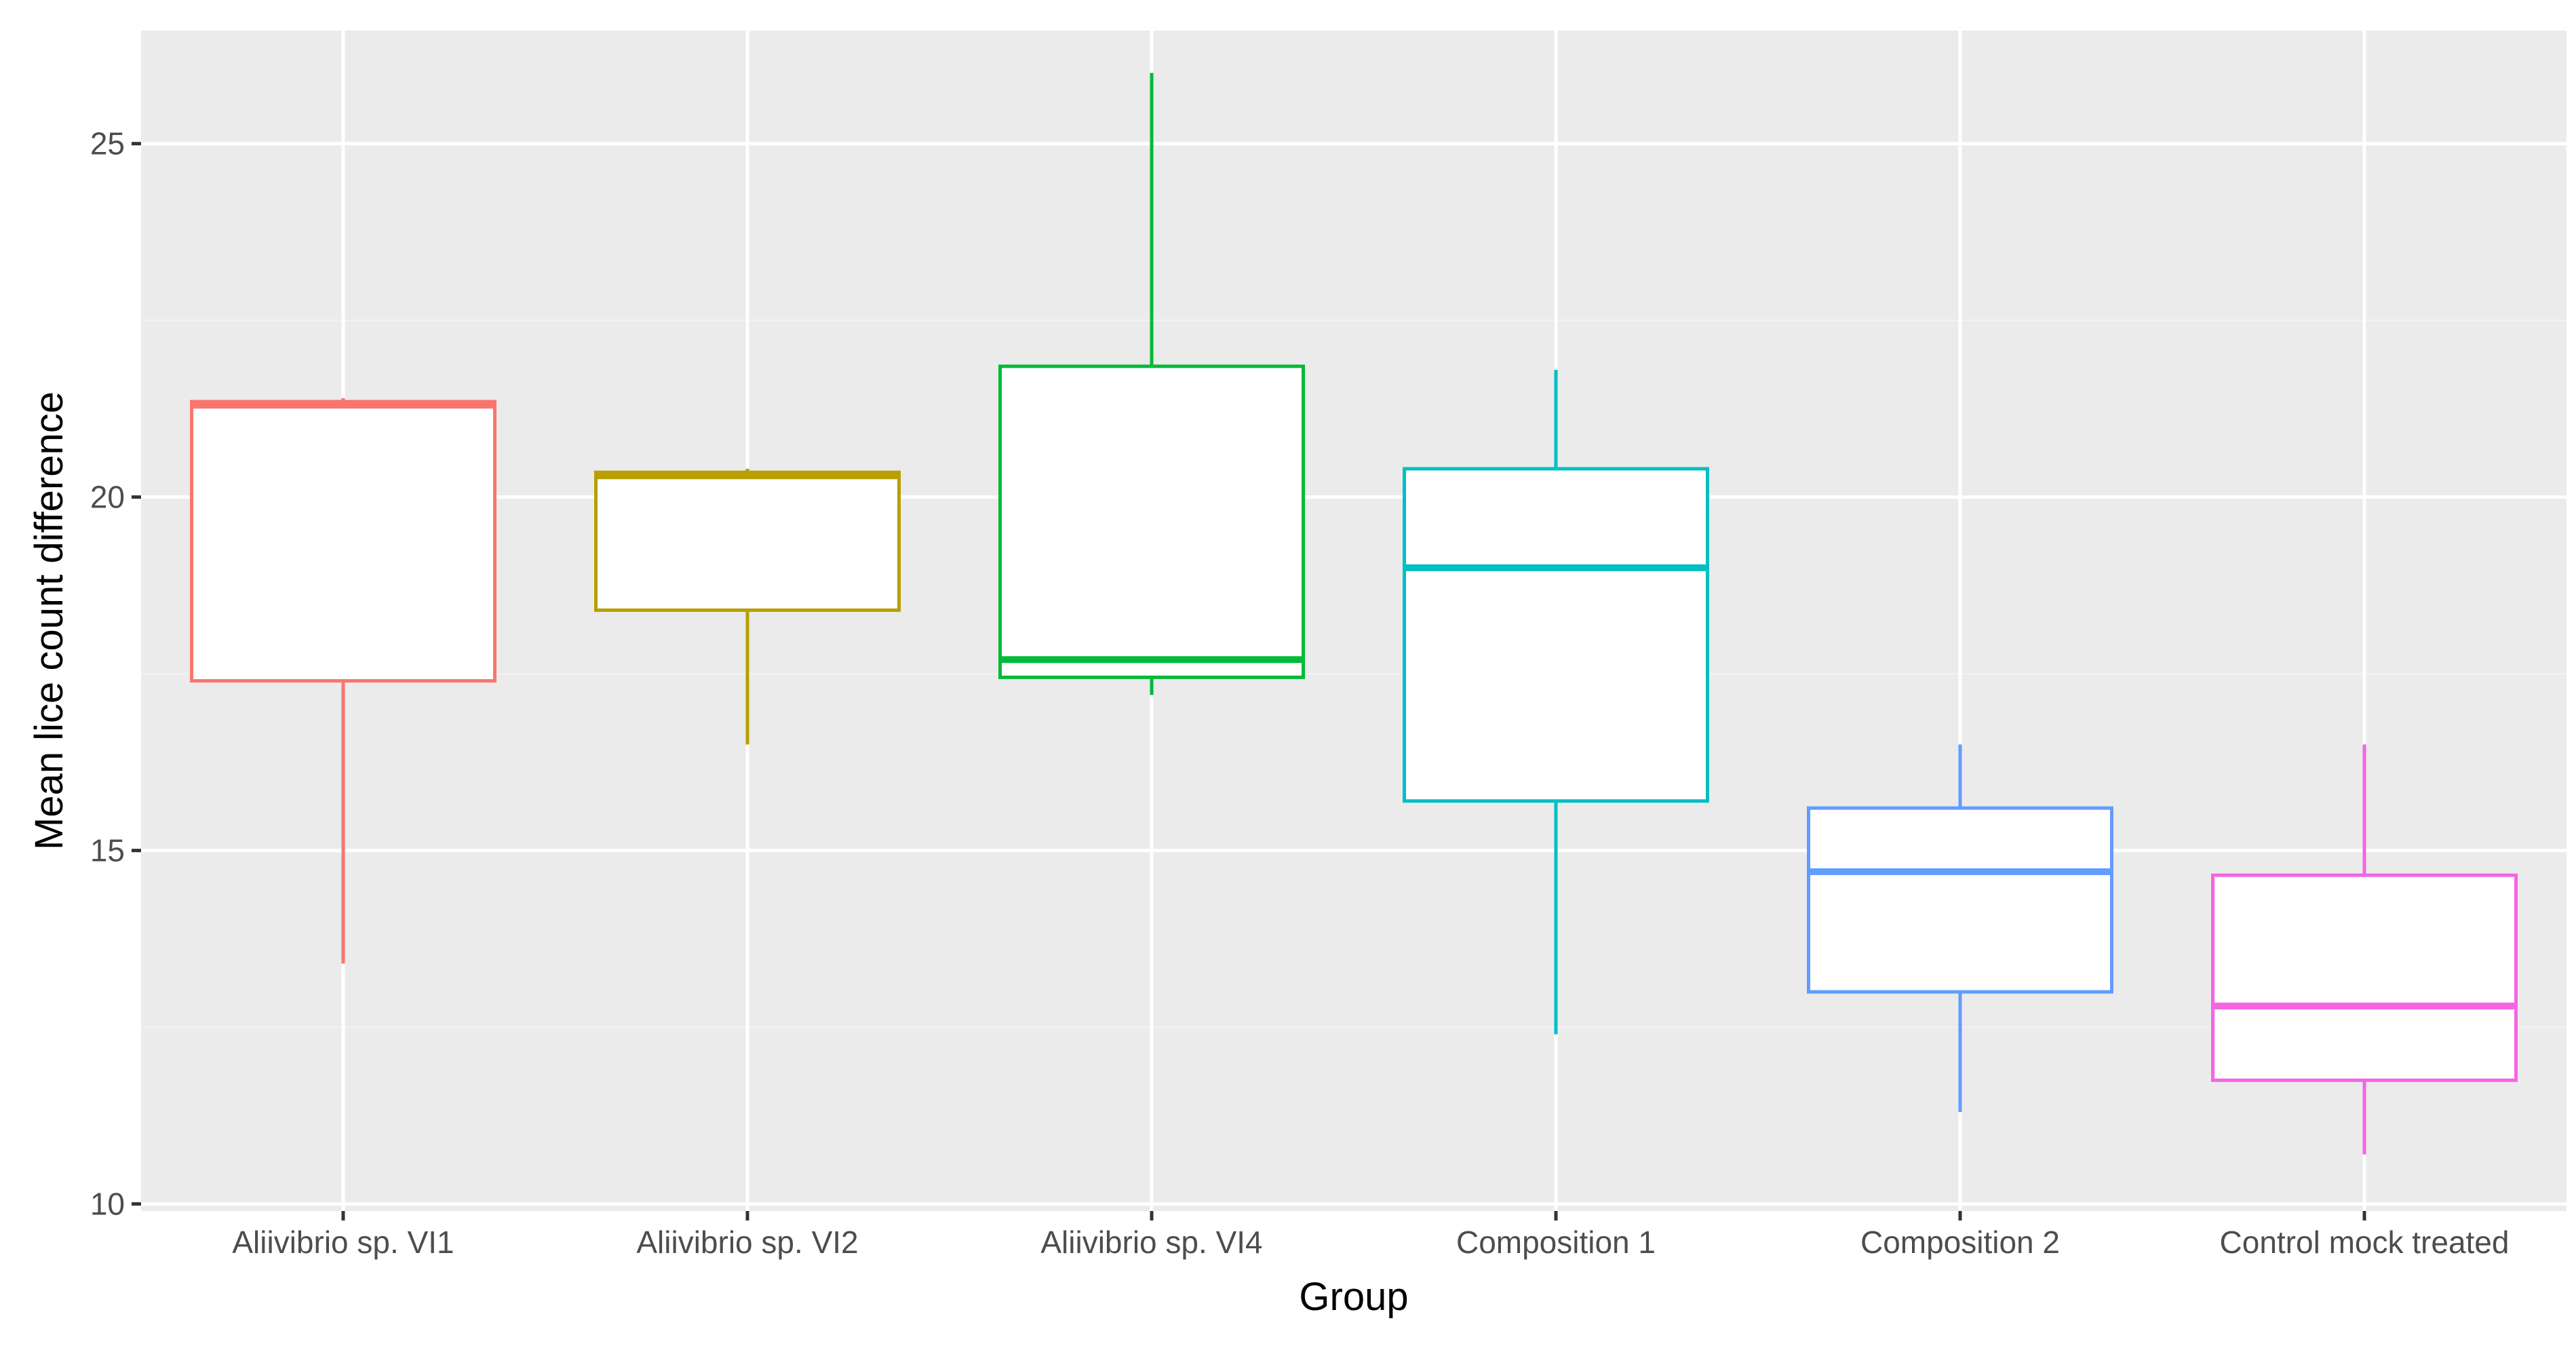 This screenshot has width=2576, height=1346. I want to click on x-tick-label: Aliivibrio sp. VI4, so click(1151, 1242).